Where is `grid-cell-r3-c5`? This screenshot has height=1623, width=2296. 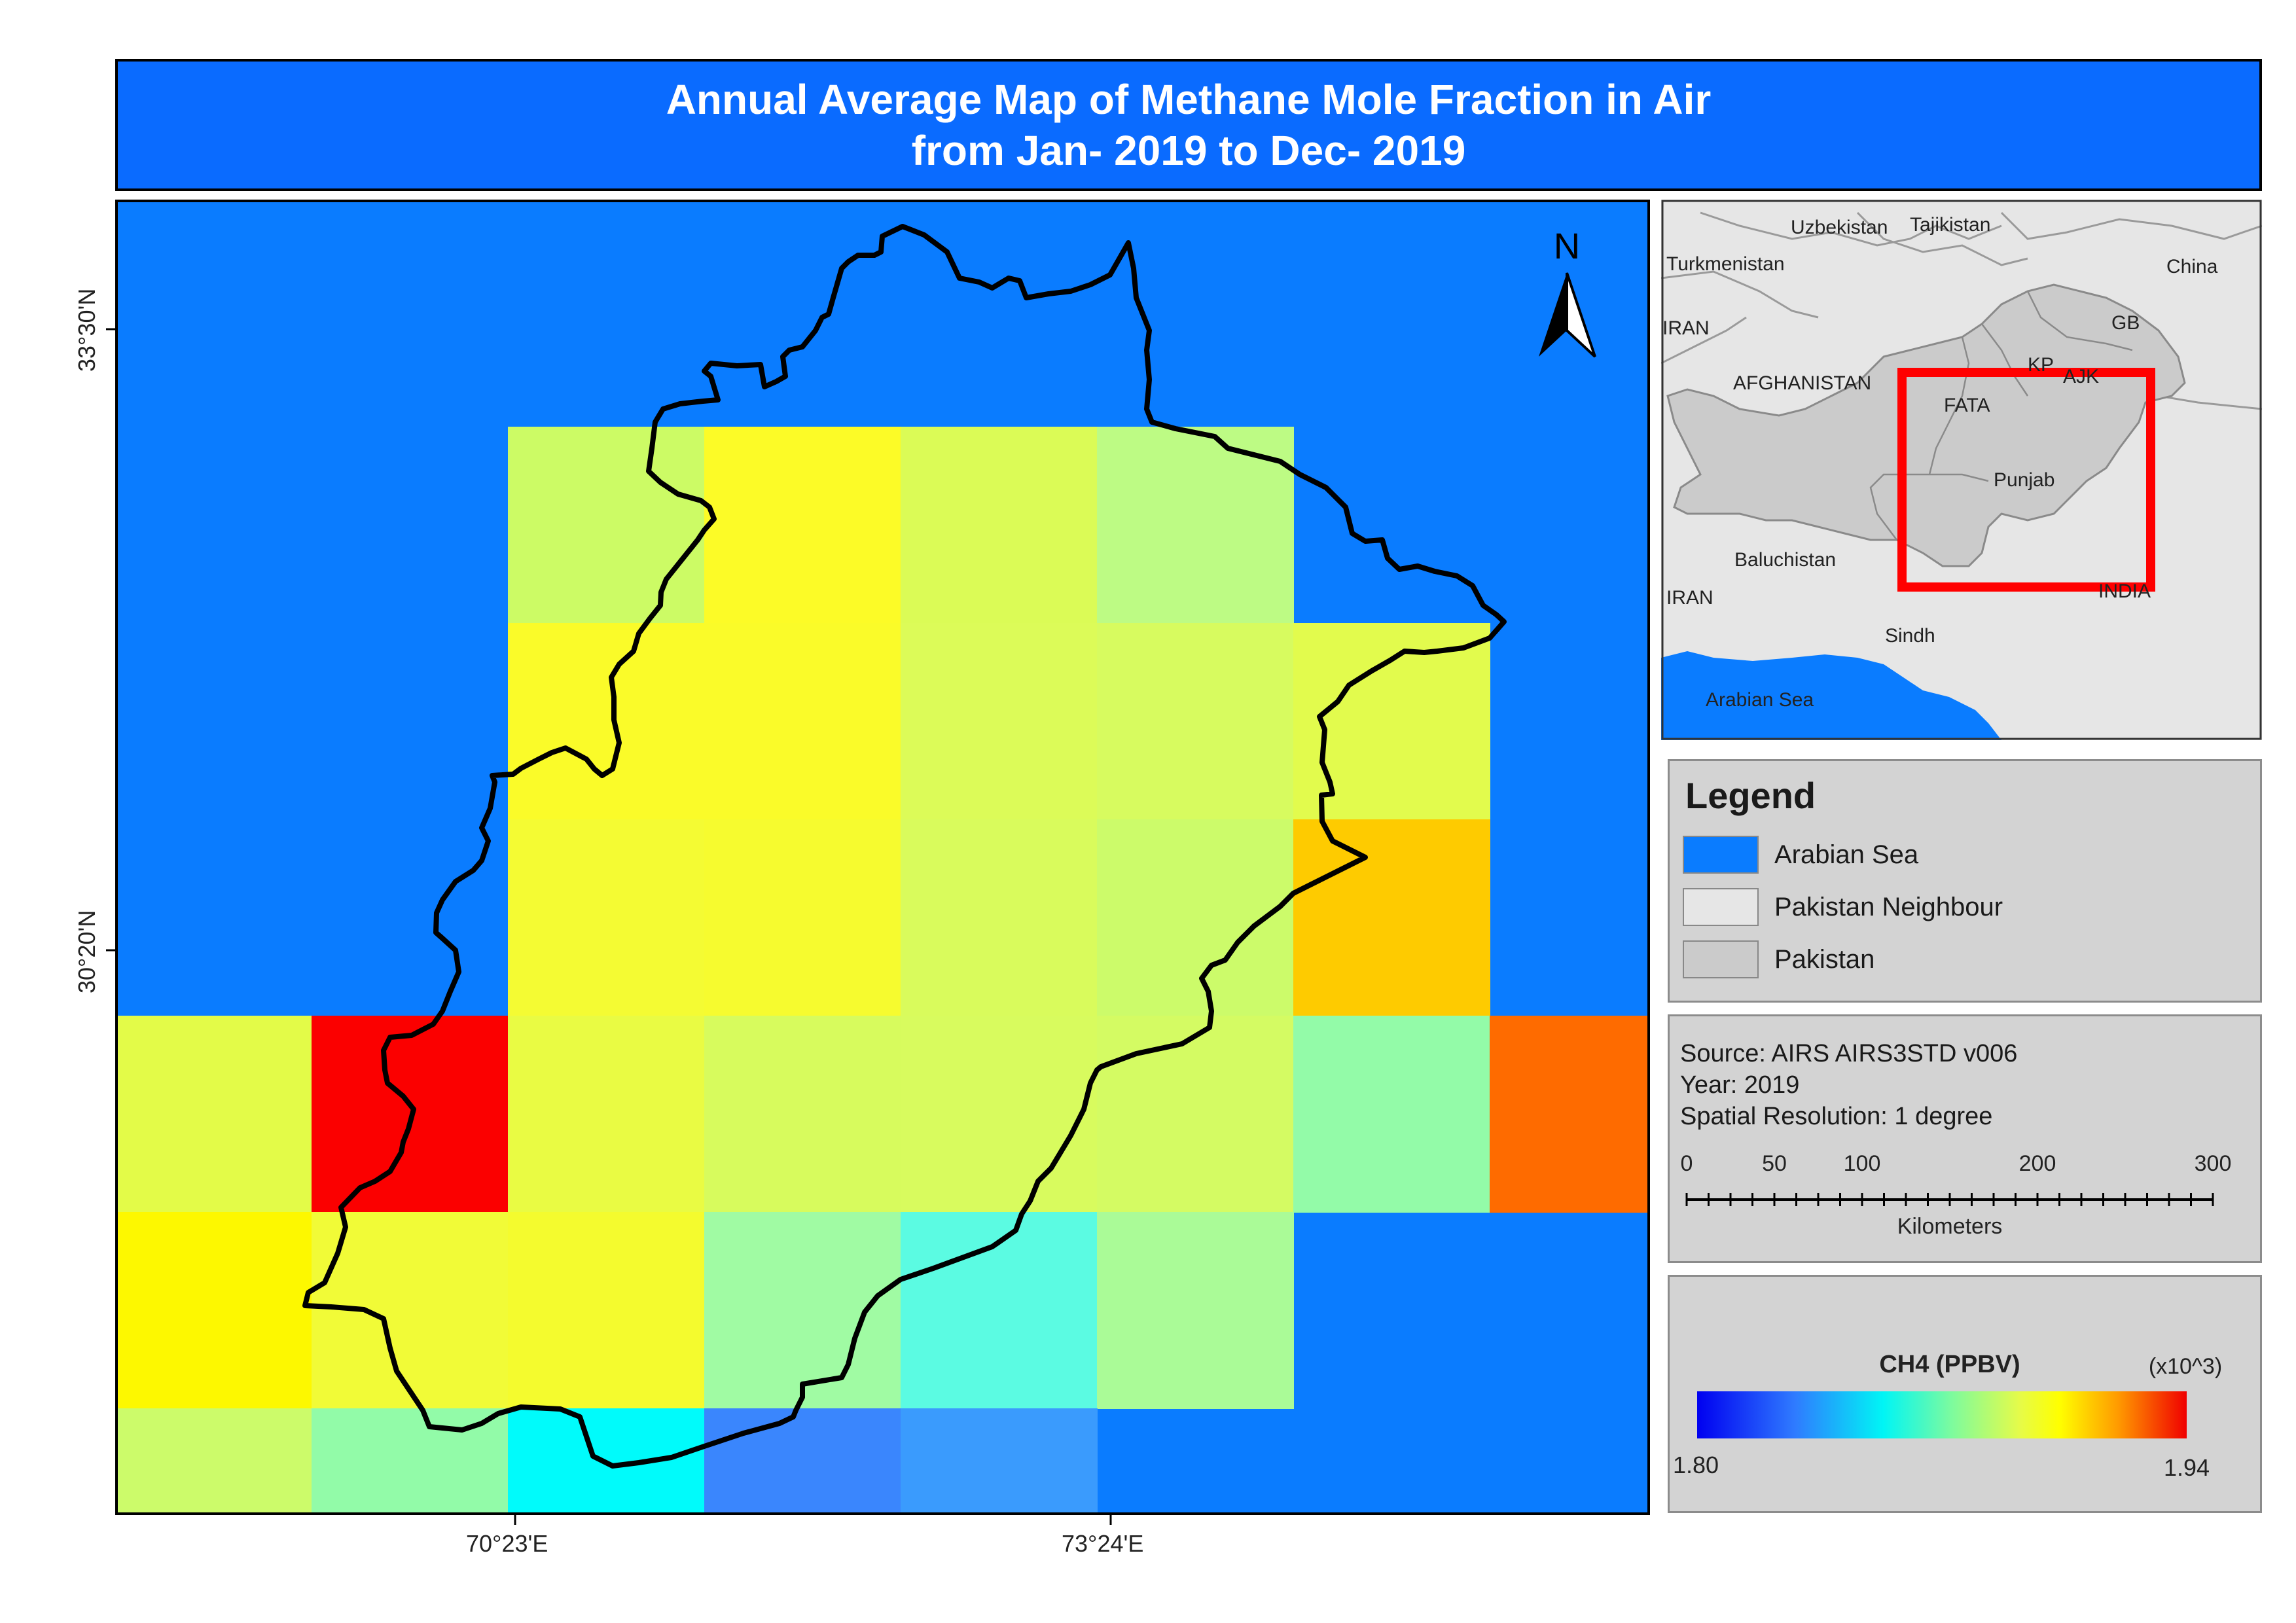
grid-cell-r3-c5 is located at coordinates (1195, 1114).